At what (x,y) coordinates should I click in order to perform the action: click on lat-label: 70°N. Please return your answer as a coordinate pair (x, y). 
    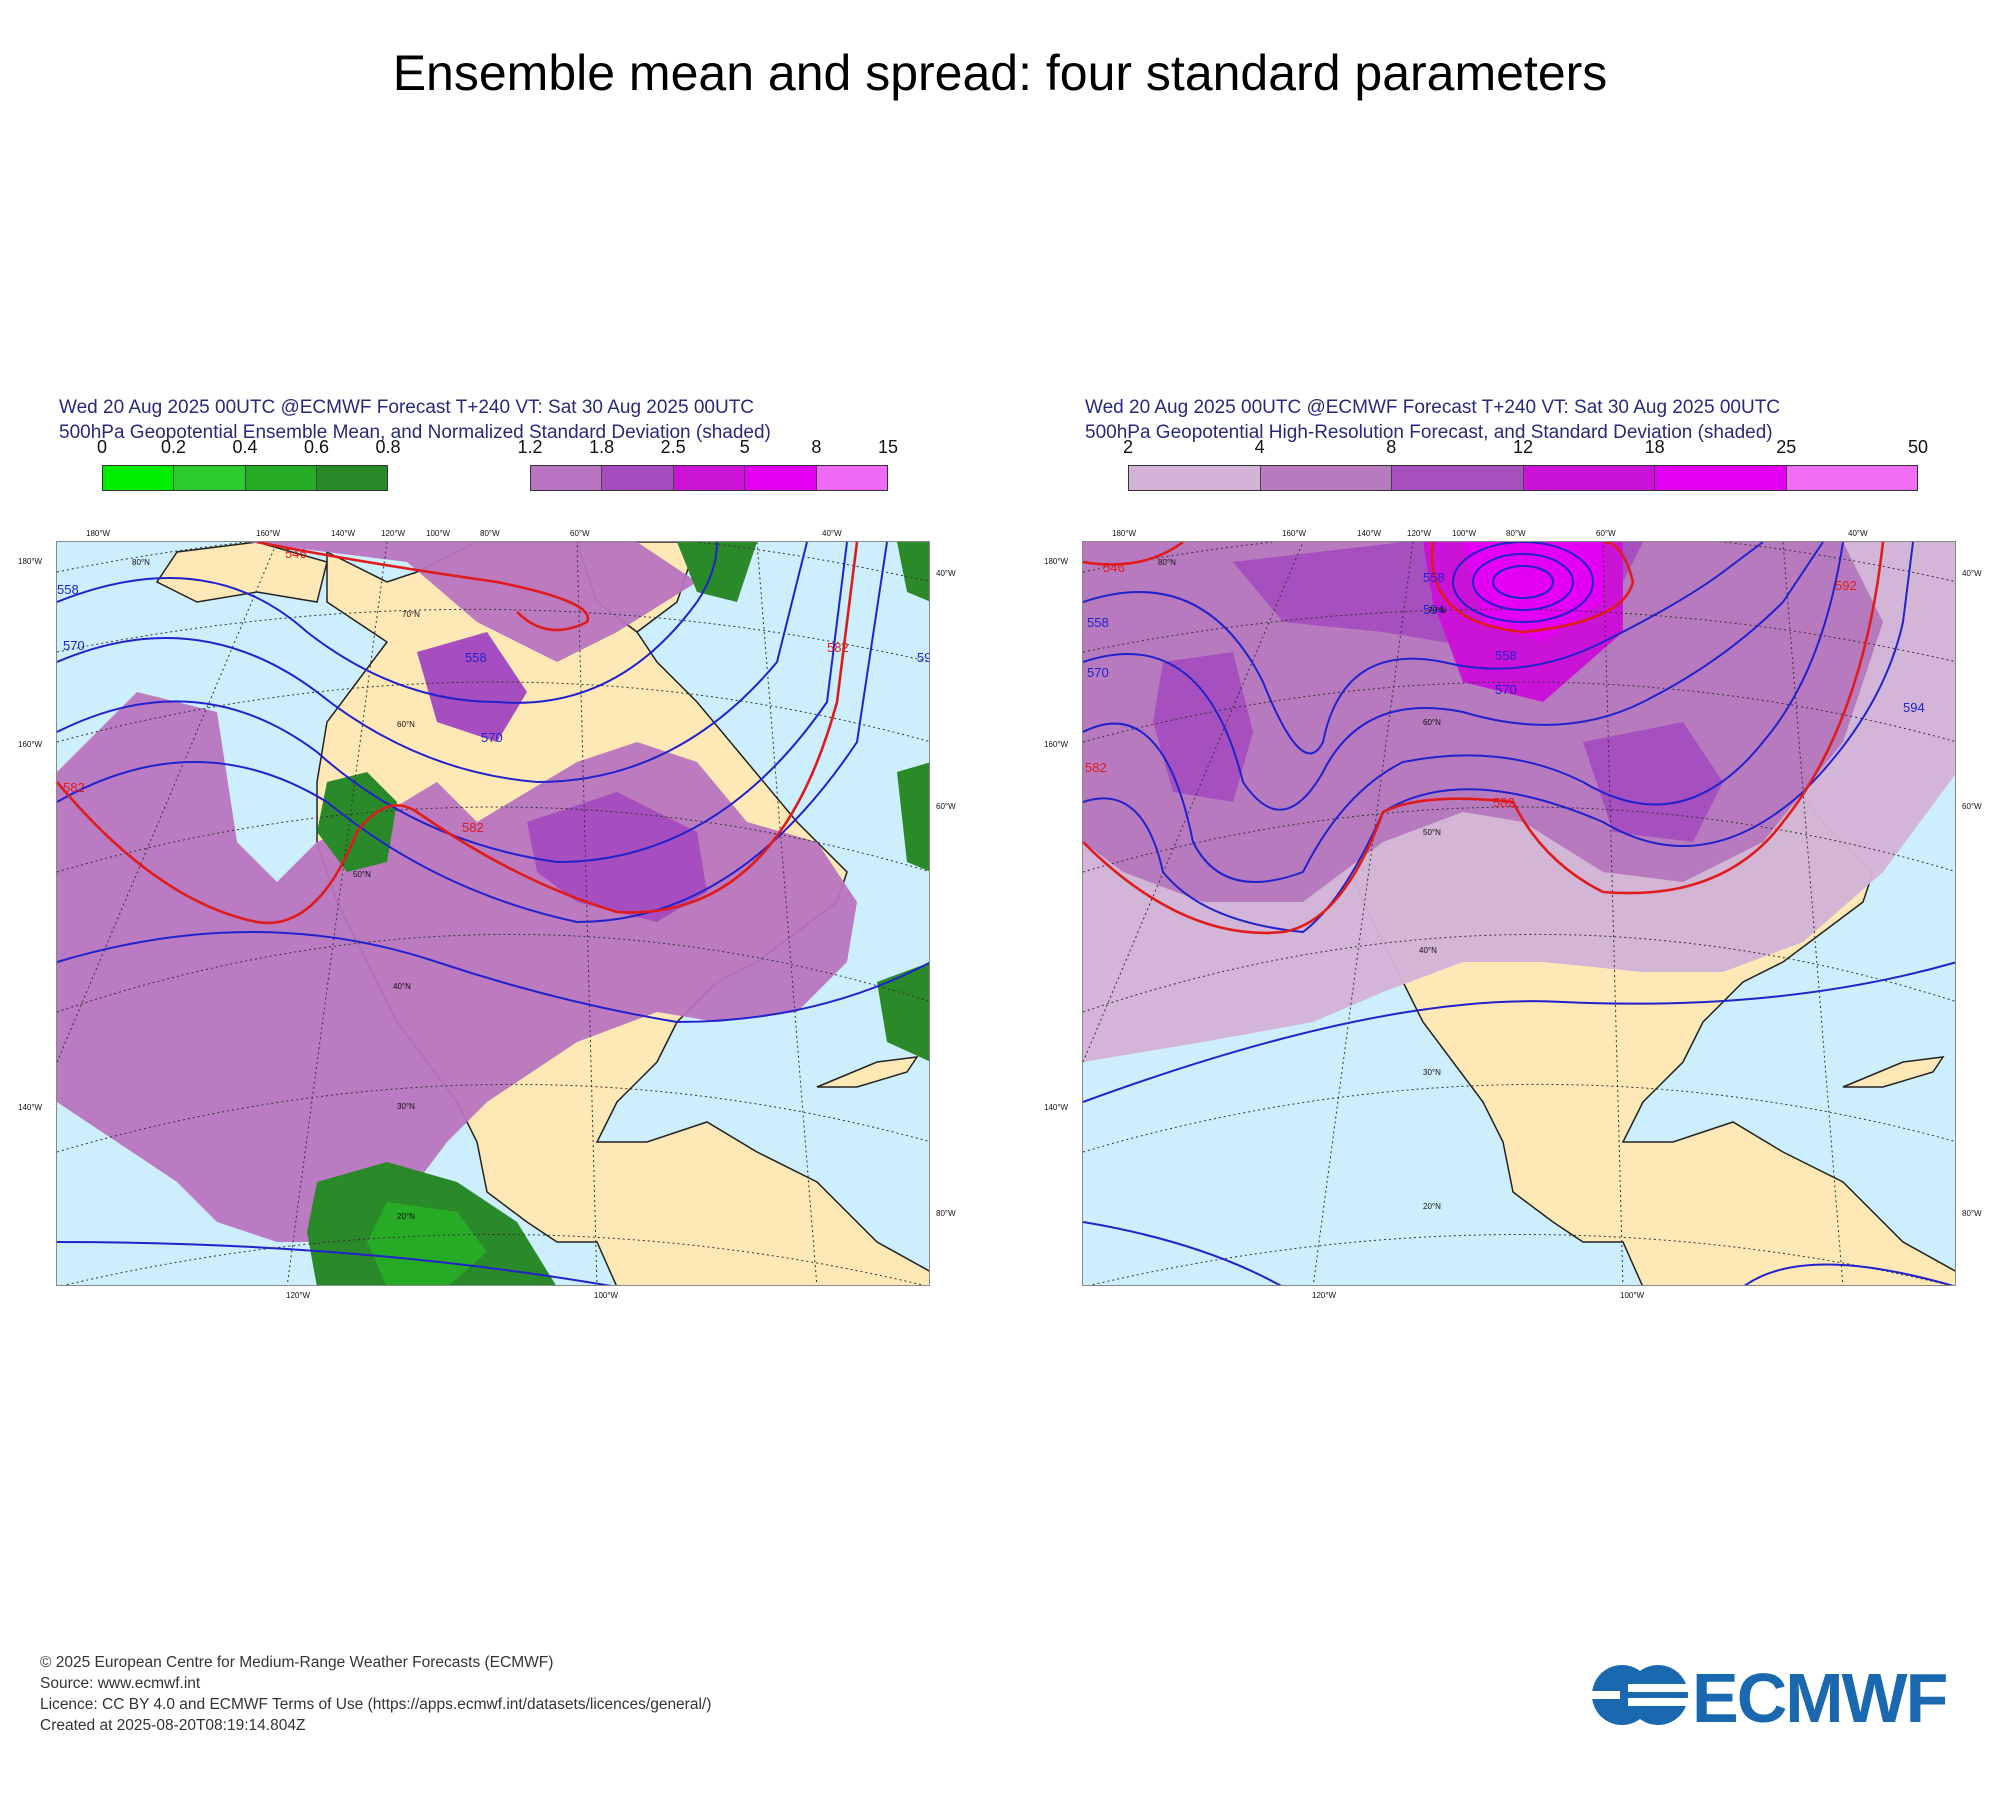
    Looking at the image, I should click on (411, 614).